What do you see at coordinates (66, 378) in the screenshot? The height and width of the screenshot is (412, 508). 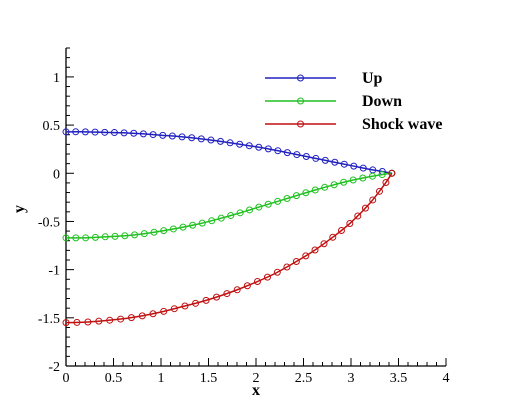 I see `x-tick-label: 0` at bounding box center [66, 378].